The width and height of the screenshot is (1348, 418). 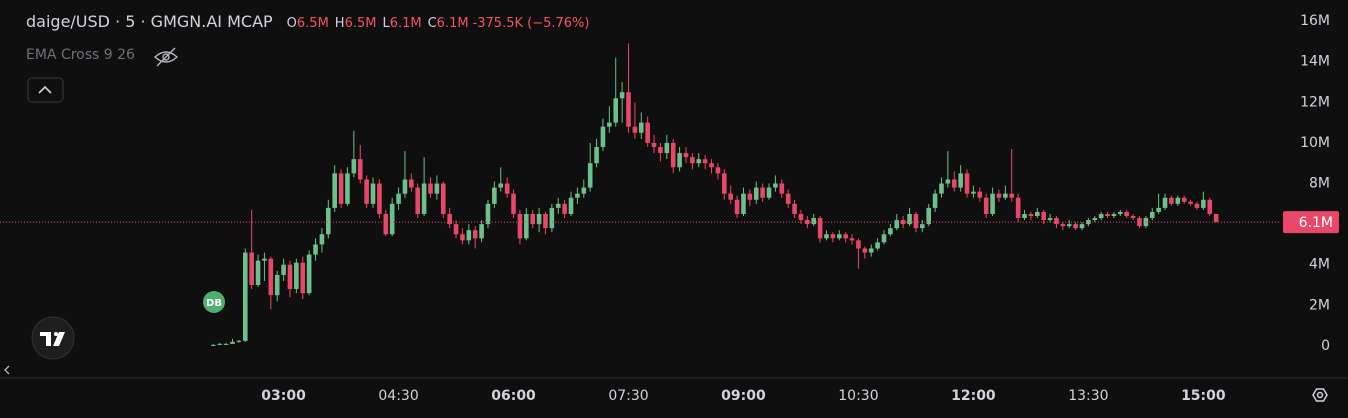 What do you see at coordinates (1315, 21) in the screenshot?
I see `y-tick-label: 16M` at bounding box center [1315, 21].